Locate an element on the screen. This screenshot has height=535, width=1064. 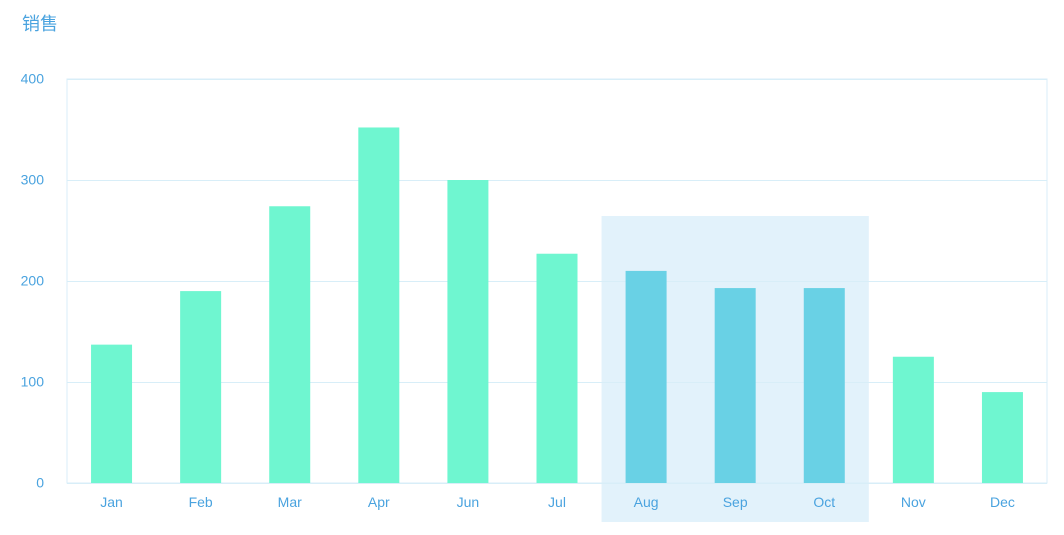
bar-aug is located at coordinates (646, 376).